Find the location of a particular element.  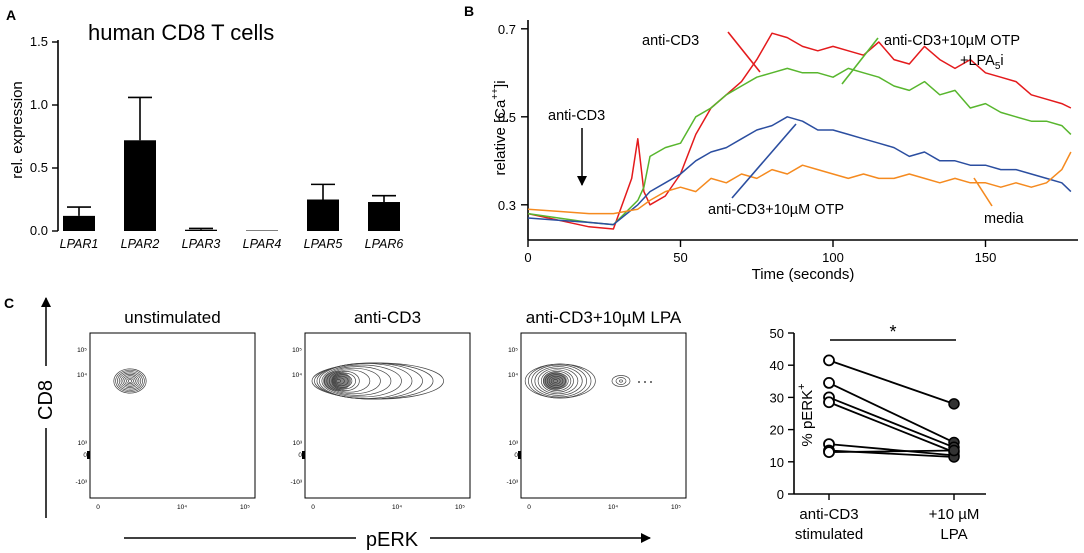

panel-b-series-blue is located at coordinates (799, 171).